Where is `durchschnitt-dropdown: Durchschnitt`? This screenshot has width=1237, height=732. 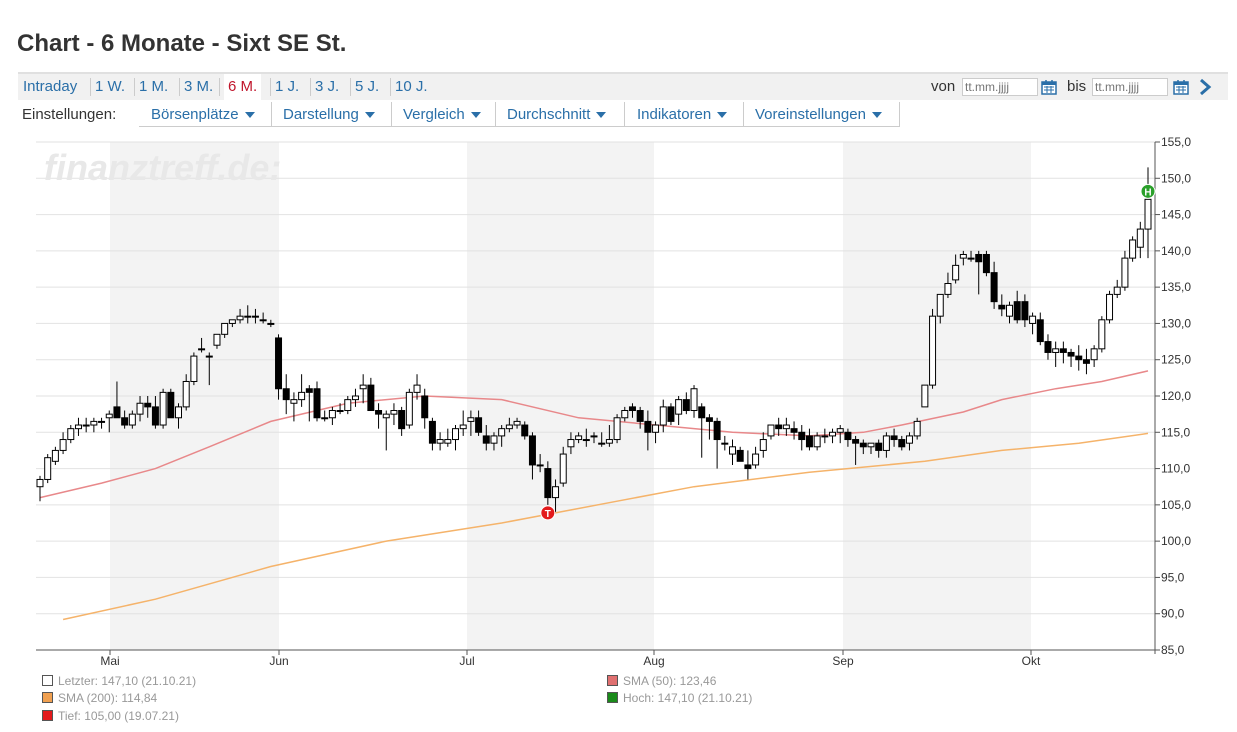
durchschnitt-dropdown: Durchschnitt is located at coordinates (560, 114).